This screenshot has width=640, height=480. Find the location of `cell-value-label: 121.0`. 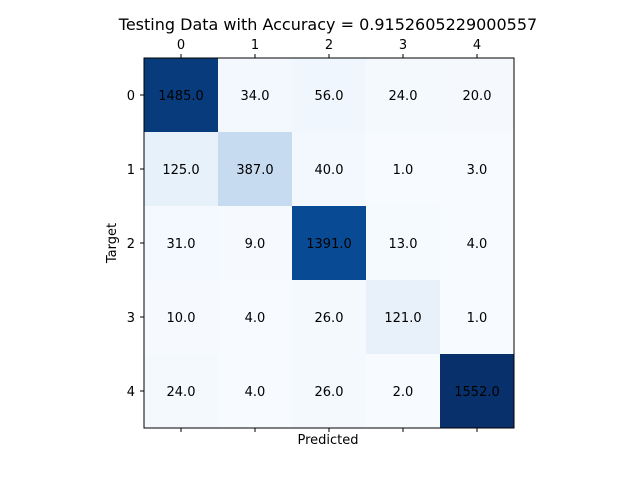

cell-value-label: 121.0 is located at coordinates (402, 318).